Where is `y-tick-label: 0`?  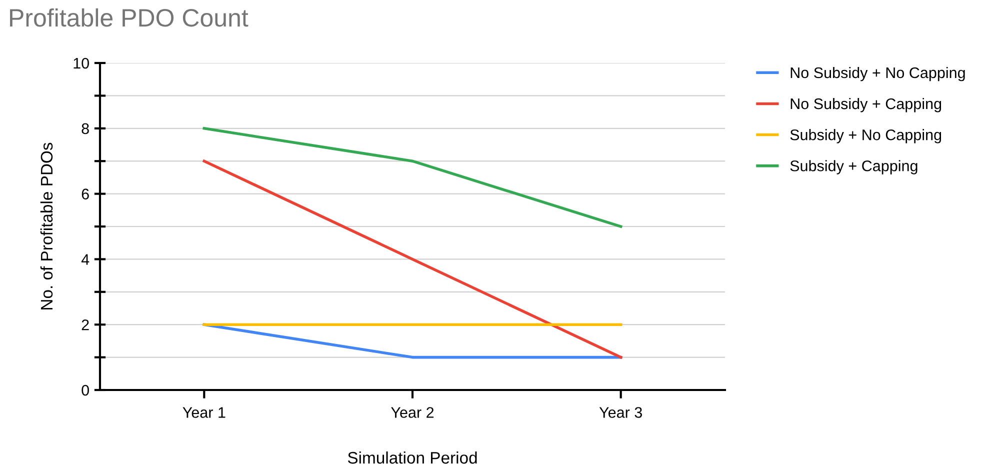 y-tick-label: 0 is located at coordinates (85, 390).